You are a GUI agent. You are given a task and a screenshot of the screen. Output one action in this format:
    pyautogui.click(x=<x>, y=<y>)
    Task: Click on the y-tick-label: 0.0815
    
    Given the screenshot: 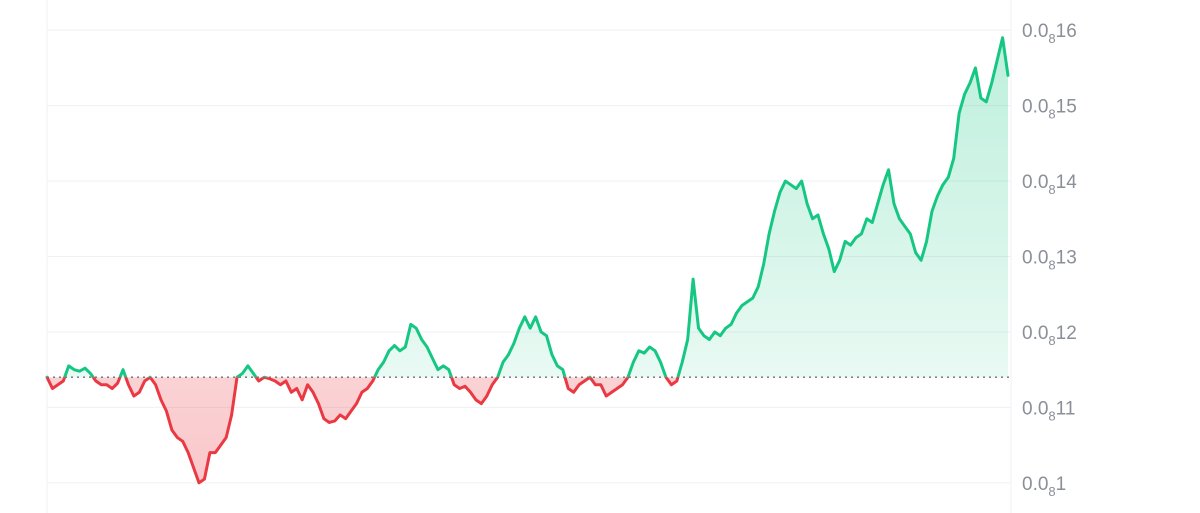 What is the action you would take?
    pyautogui.click(x=1049, y=109)
    